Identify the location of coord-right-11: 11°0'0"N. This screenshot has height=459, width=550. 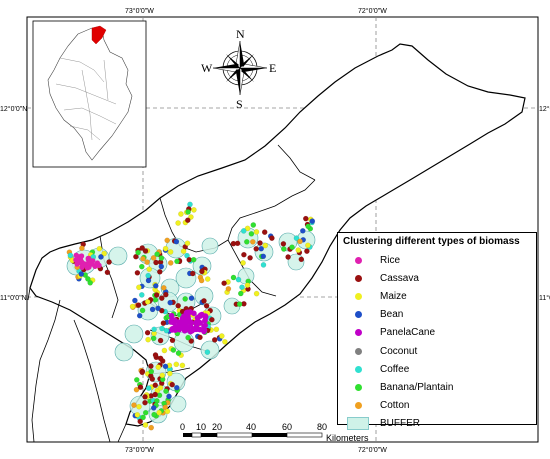
(544, 298).